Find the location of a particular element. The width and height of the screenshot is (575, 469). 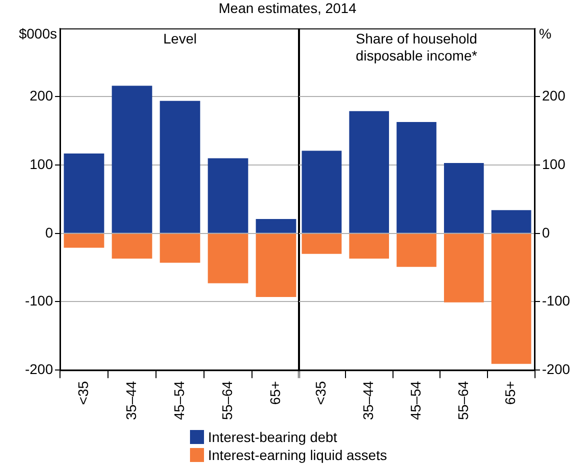

y-axis-title: $000s is located at coordinates (37, 33).